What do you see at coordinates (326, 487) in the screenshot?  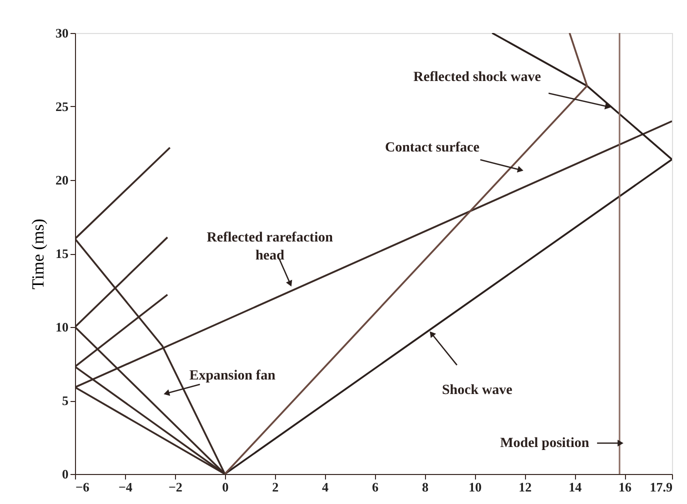 I see `x-tick-label: 4` at bounding box center [326, 487].